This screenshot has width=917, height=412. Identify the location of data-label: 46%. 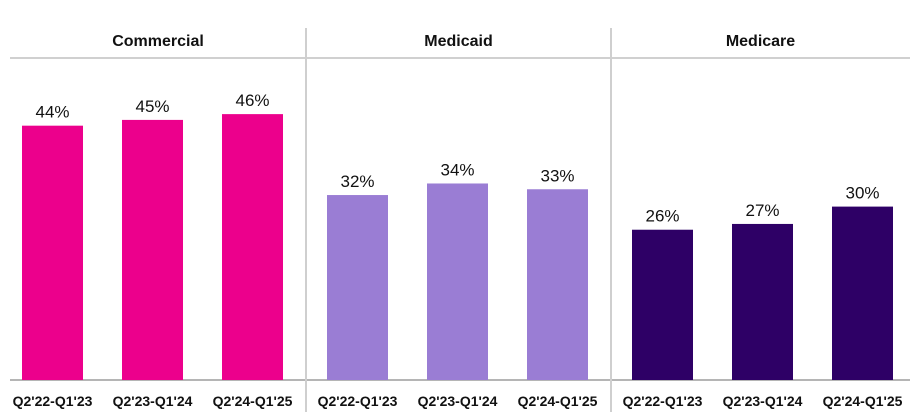
(252, 100).